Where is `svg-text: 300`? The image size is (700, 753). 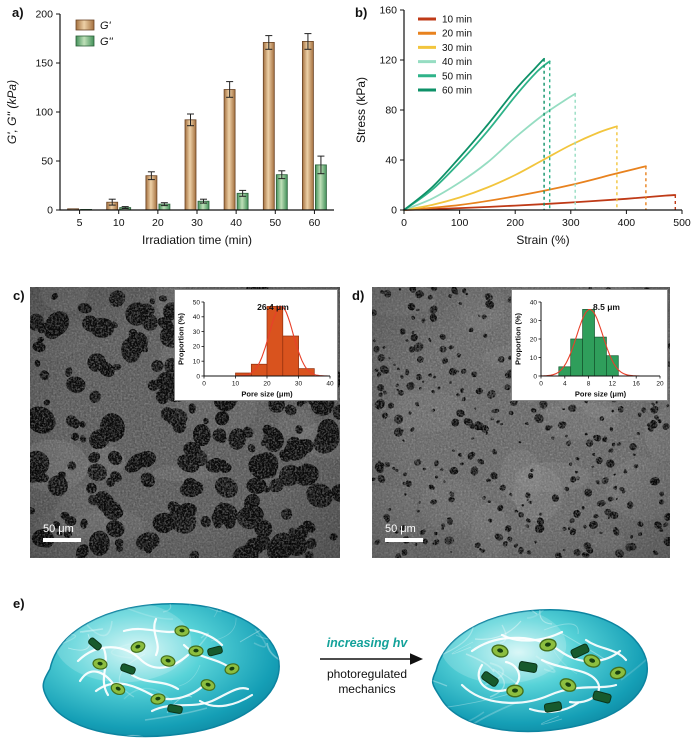
svg-text: 300 is located at coordinates (571, 223).